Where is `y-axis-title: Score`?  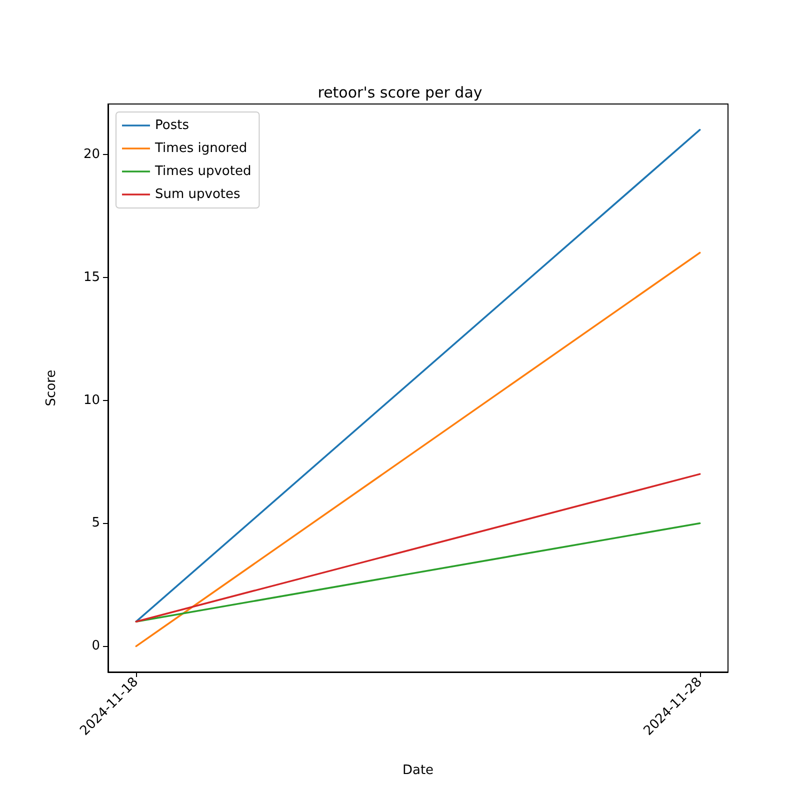
y-axis-title: Score is located at coordinates (51, 388).